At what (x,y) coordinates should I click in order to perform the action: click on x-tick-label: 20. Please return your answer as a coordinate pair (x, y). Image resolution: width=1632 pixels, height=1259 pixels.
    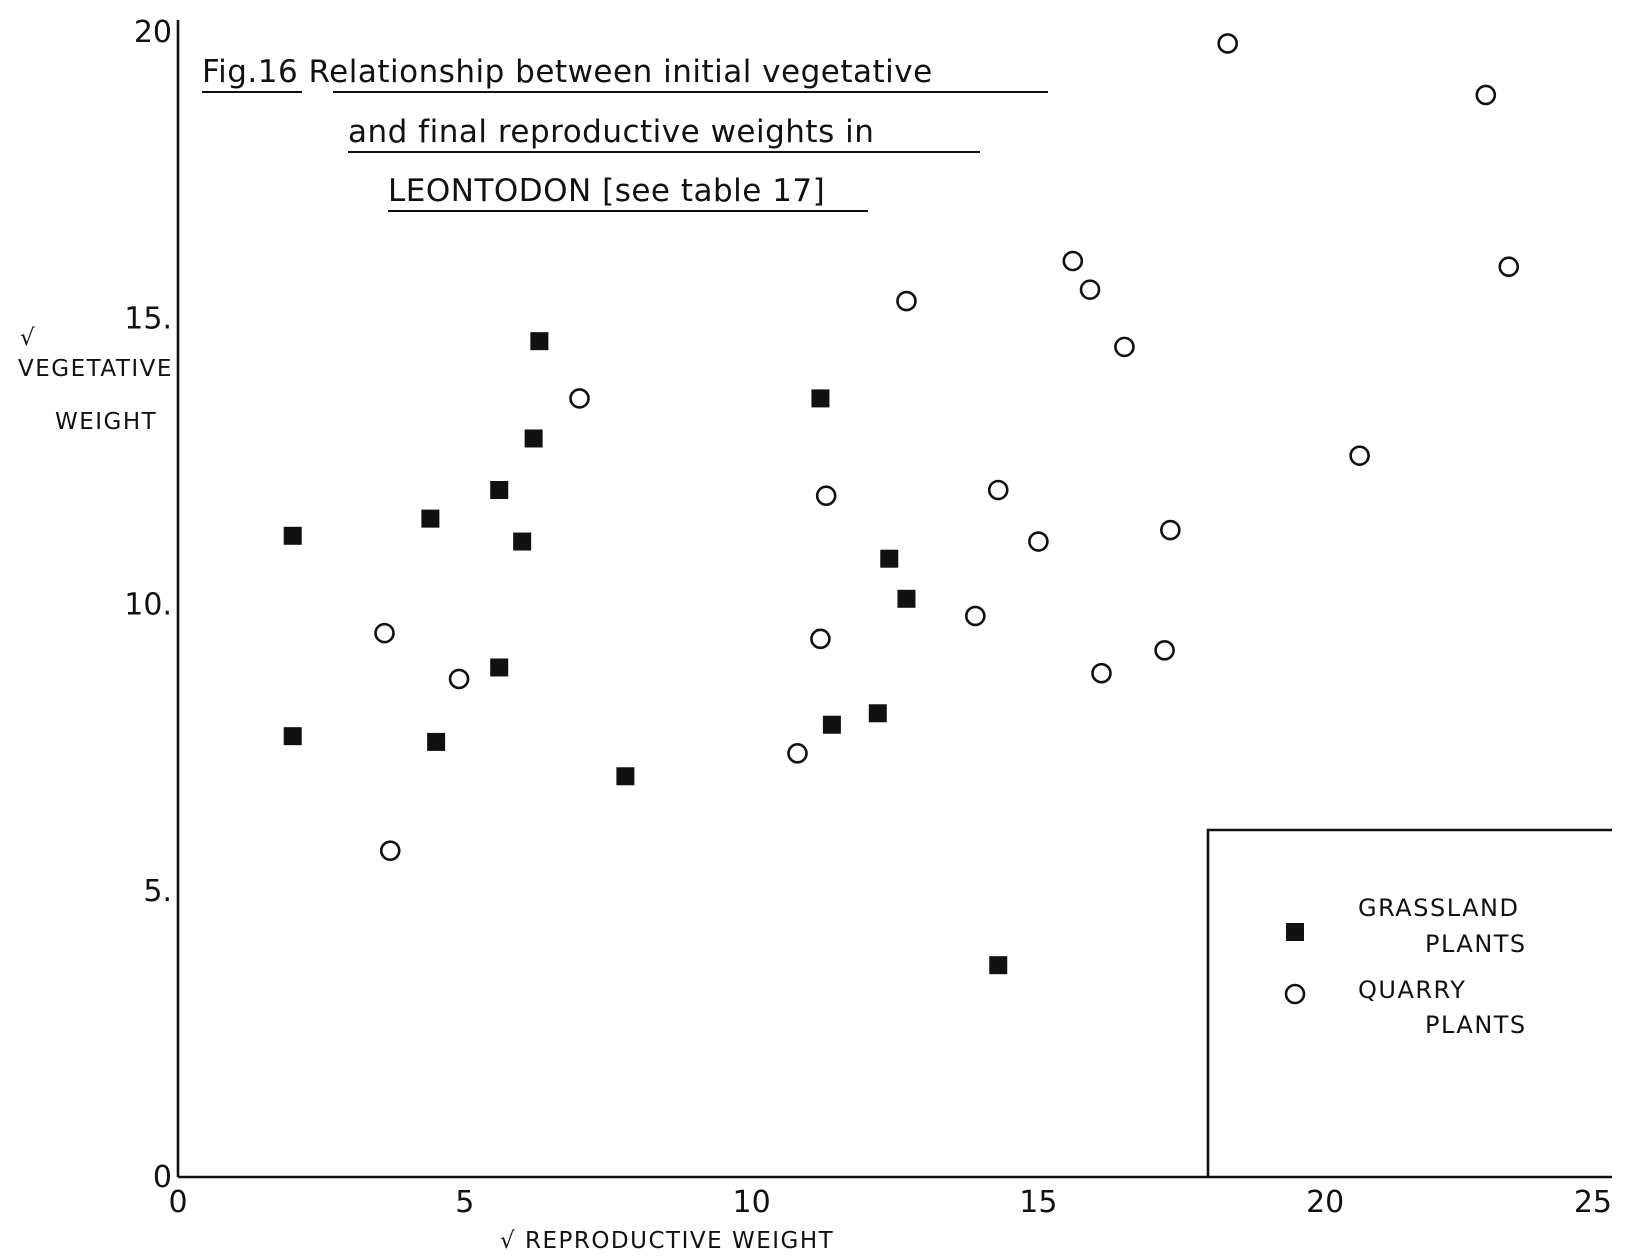
    Looking at the image, I should click on (1325, 1202).